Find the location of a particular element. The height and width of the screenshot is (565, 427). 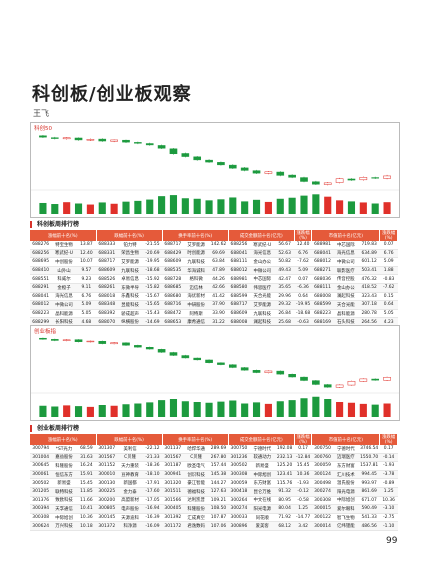

table-cell: 1550.70 is located at coordinates (369, 458).